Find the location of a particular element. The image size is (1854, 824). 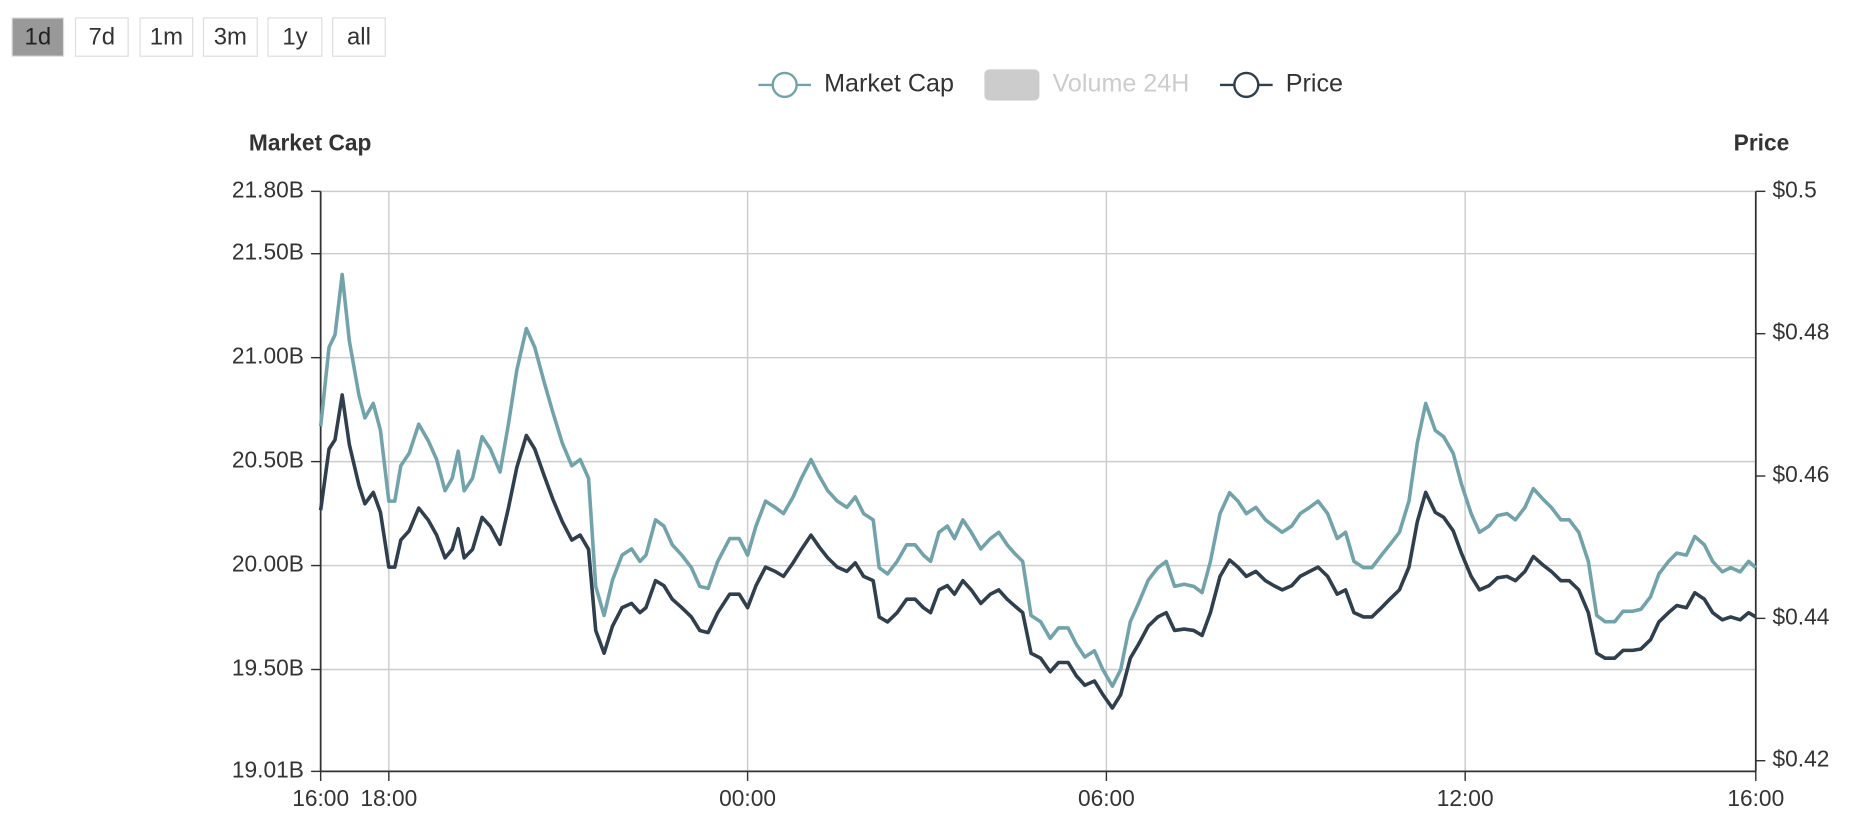

range-button-label: 7d is located at coordinates (102, 37).